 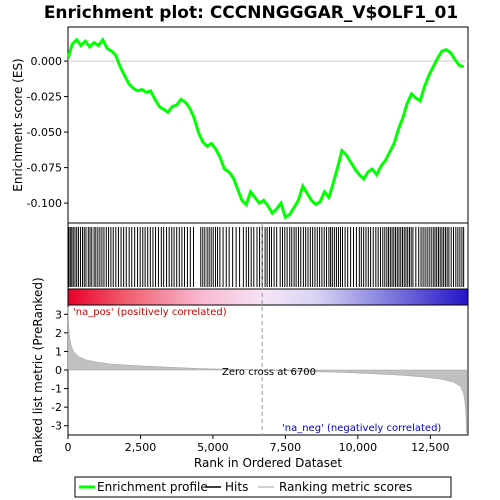 What do you see at coordinates (345, 487) in the screenshot?
I see `legend-label-metric: Ranking metric scores` at bounding box center [345, 487].